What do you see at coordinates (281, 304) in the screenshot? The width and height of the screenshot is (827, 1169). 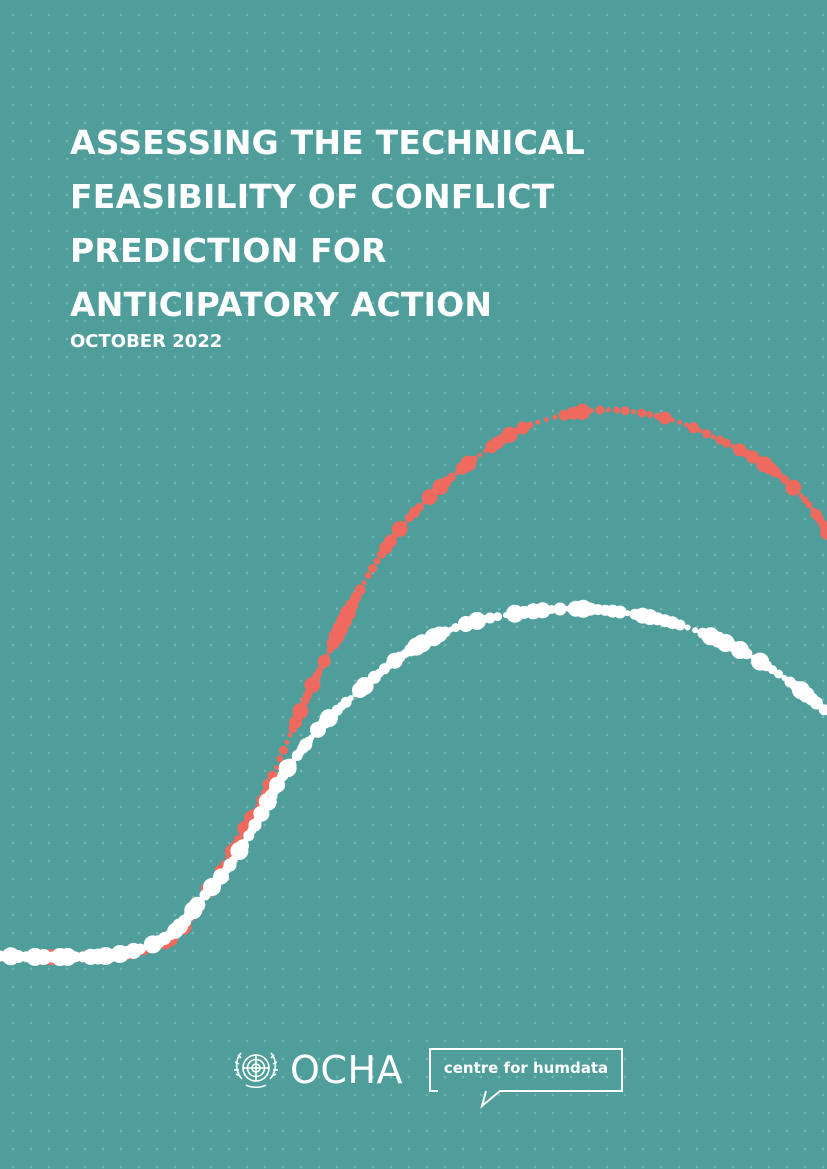 I see `title-line: ANTICIPATORY ACTION` at bounding box center [281, 304].